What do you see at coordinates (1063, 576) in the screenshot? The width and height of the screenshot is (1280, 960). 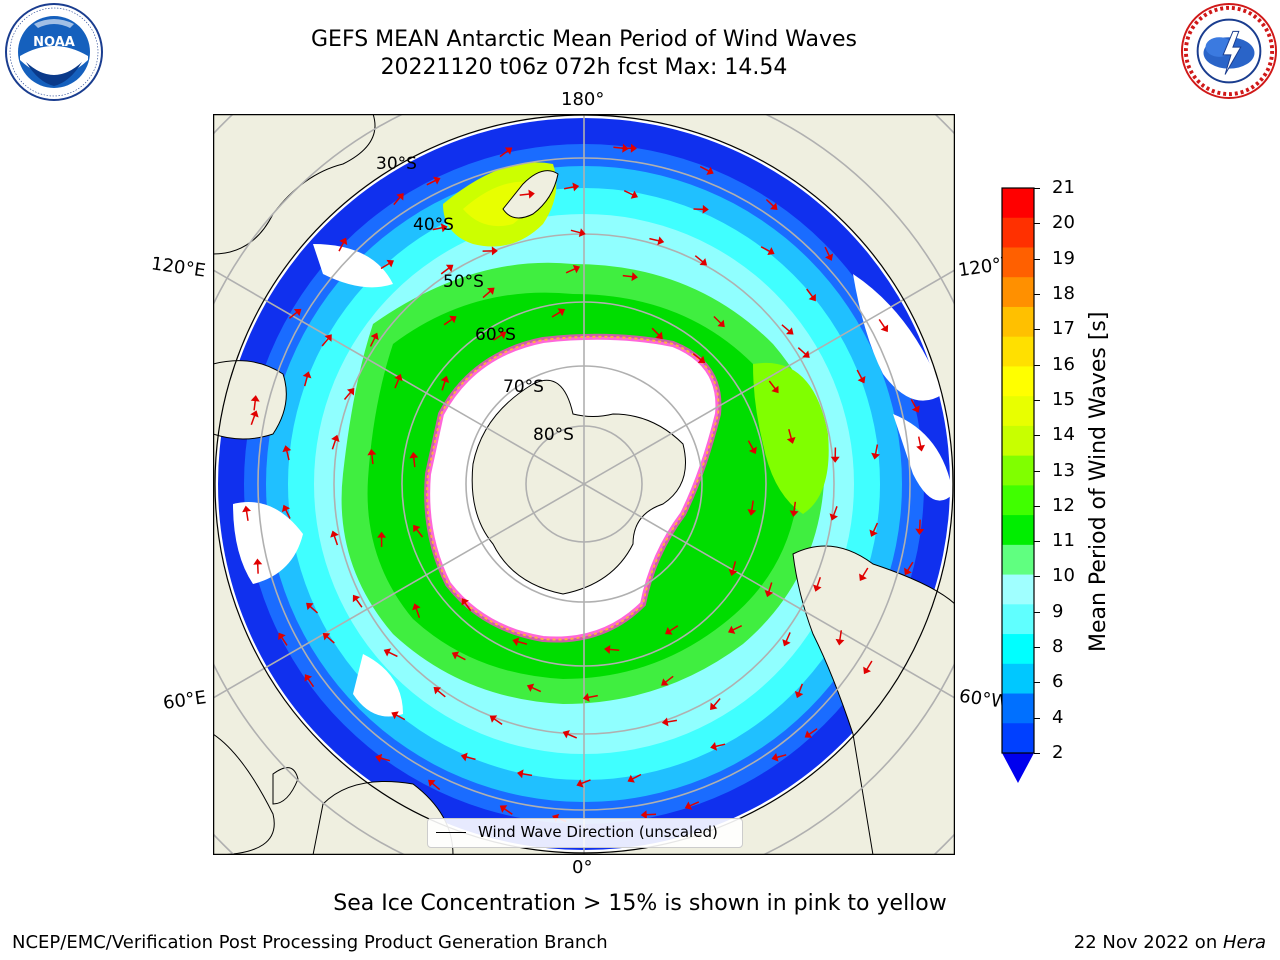 I see `colorbar-tick-label: 10` at bounding box center [1063, 576].